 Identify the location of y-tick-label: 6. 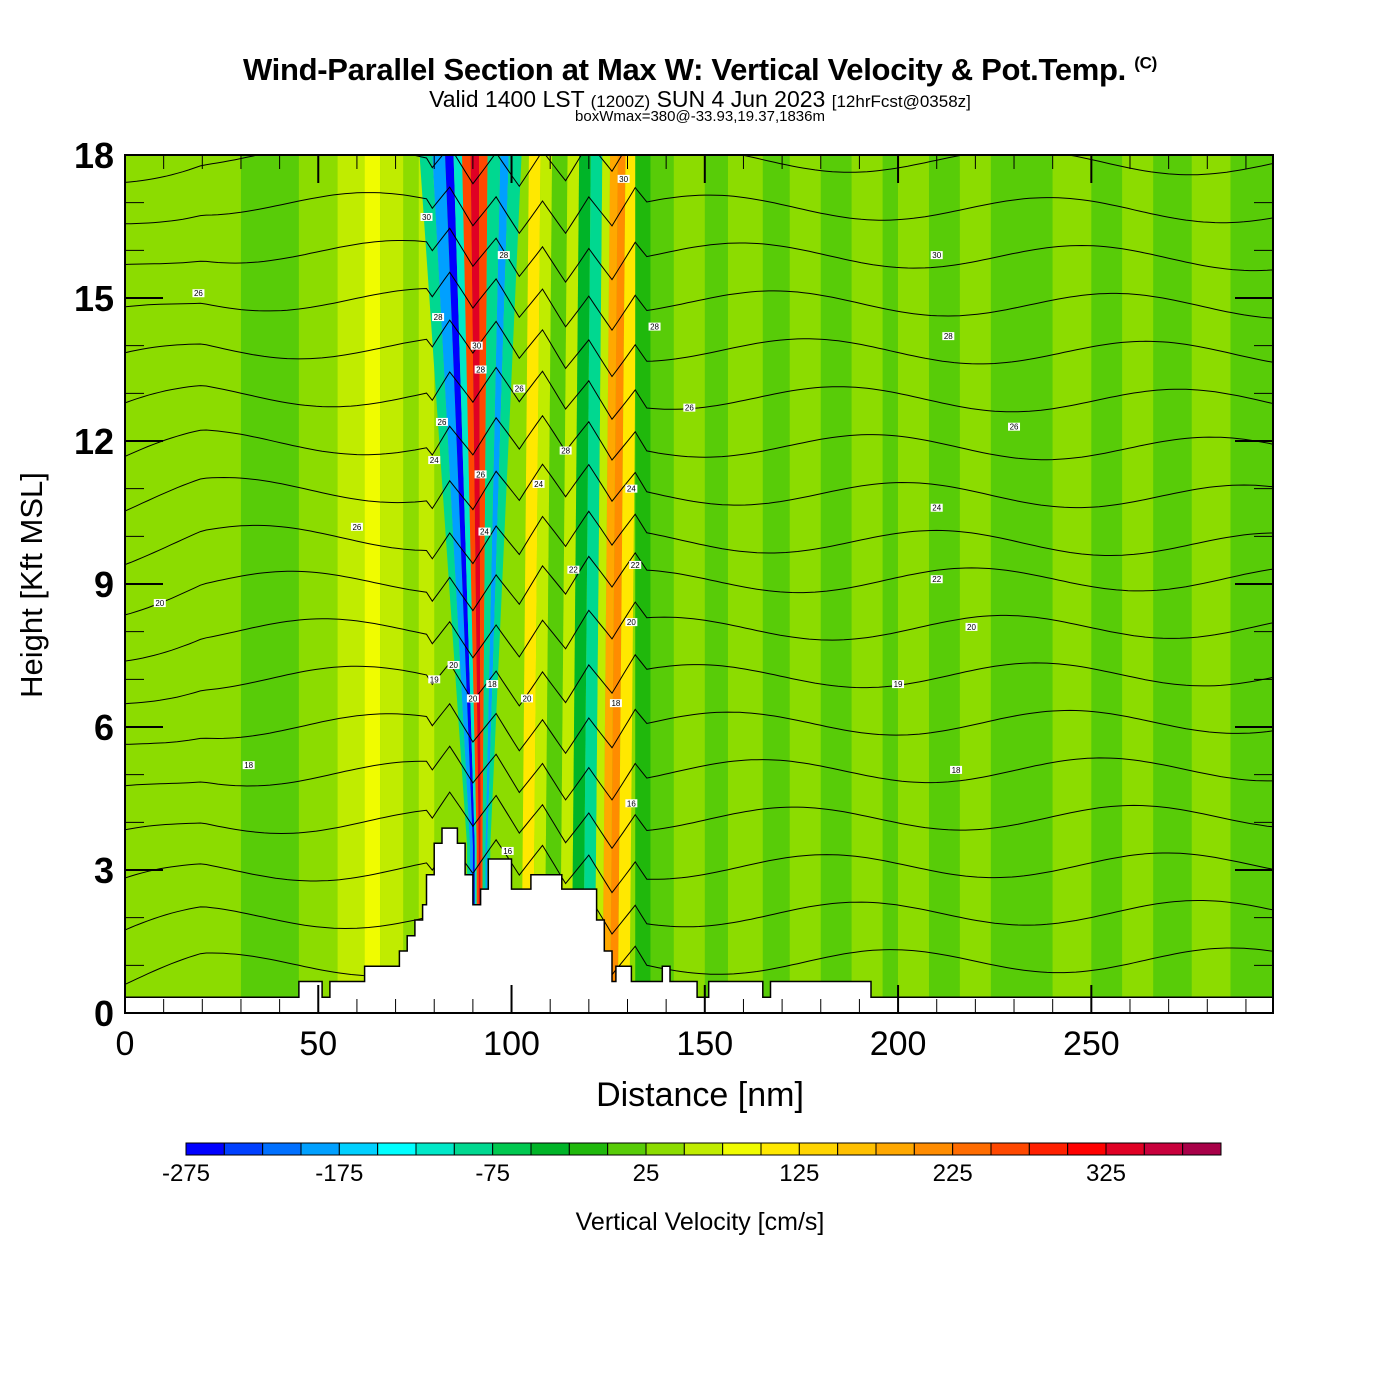
(104, 727).